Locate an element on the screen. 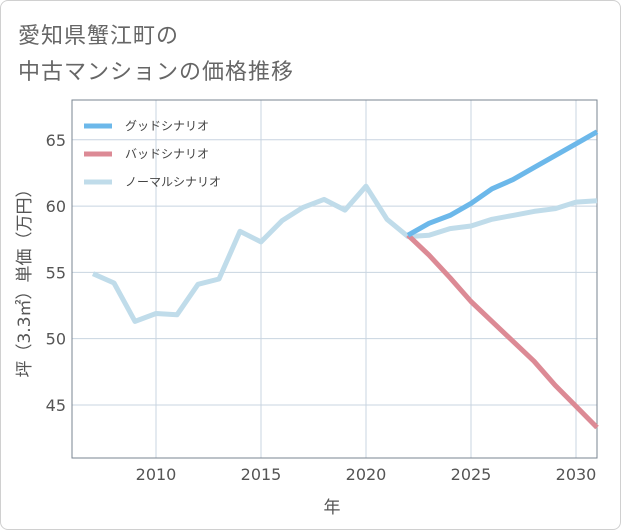  y-tick-label: 55 is located at coordinates (56, 272).